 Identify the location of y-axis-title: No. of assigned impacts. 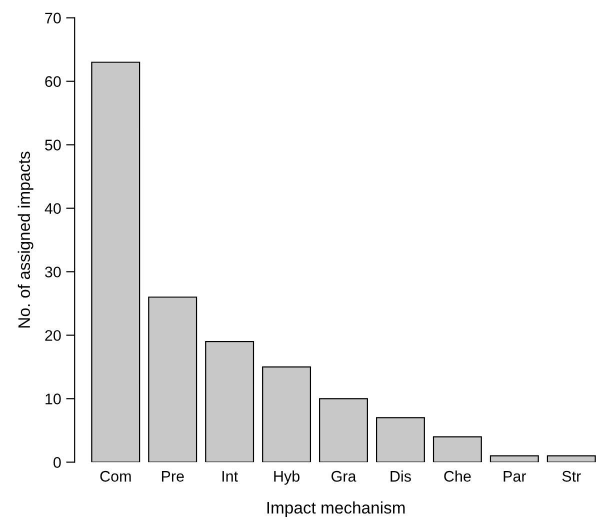
(26, 240).